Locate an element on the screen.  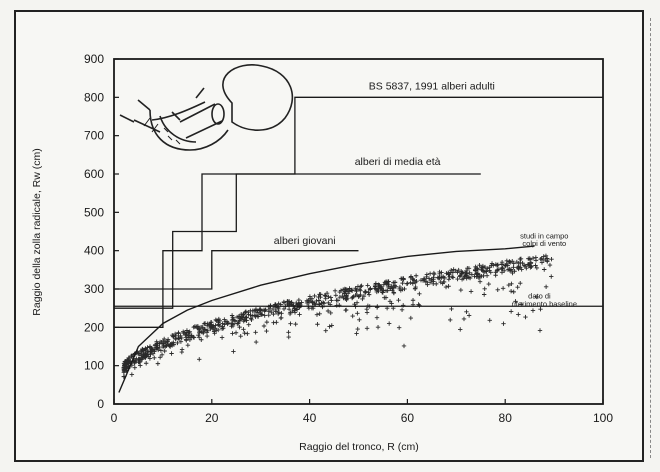
x-tick-label: 20 is located at coordinates (212, 418).